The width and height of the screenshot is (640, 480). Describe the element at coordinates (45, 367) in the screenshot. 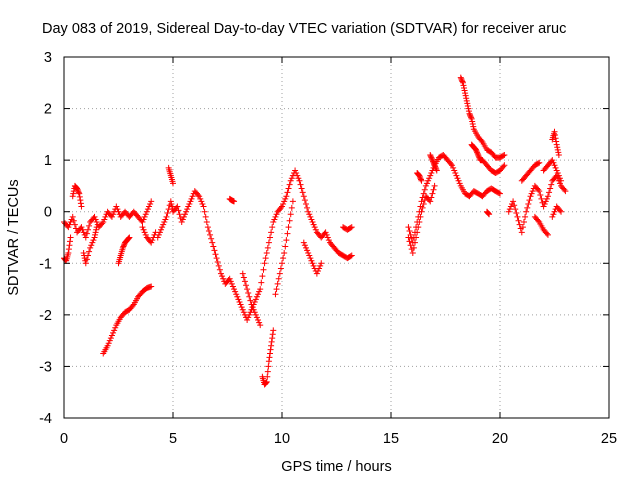

I see `y-tick-label: -3` at that location.